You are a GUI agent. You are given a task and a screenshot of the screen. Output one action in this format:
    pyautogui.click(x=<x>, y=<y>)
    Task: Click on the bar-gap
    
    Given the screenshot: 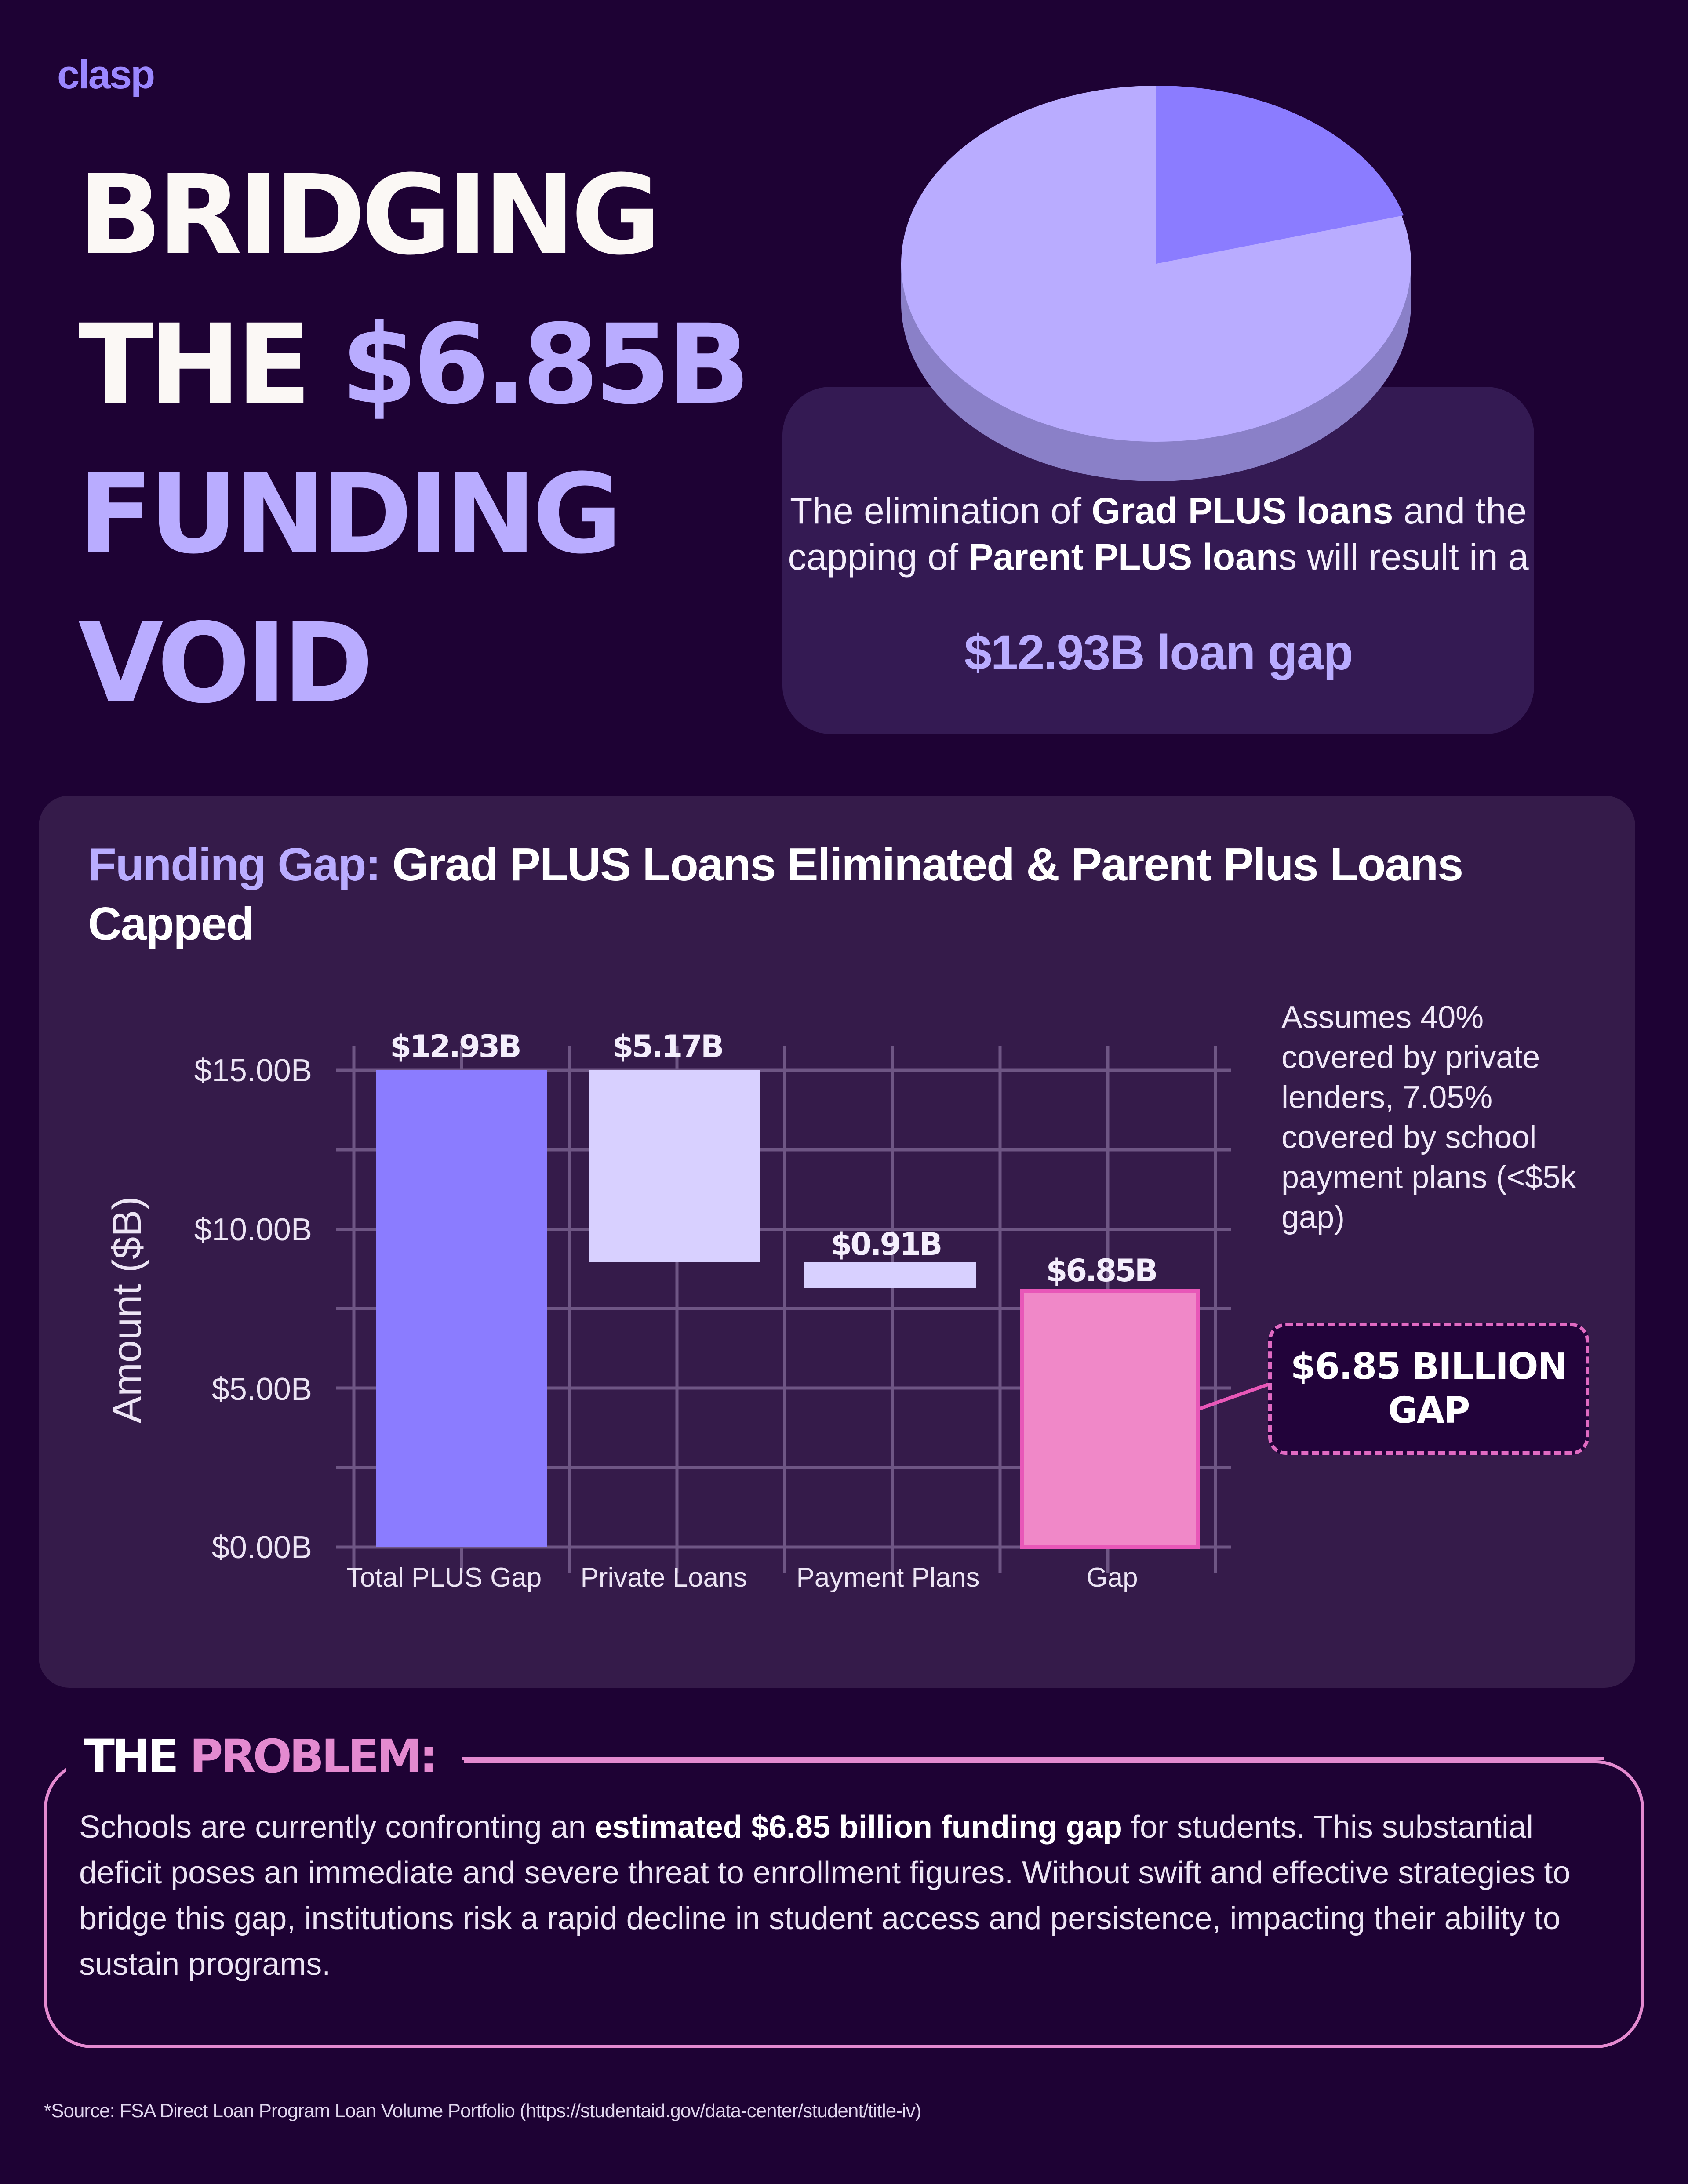 What is the action you would take?
    pyautogui.click(x=1110, y=1419)
    